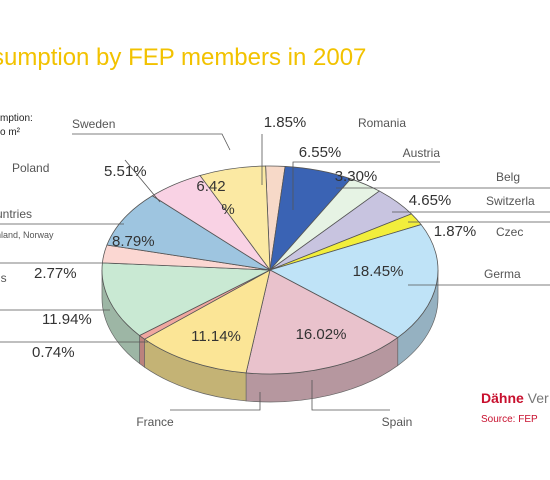 The width and height of the screenshot is (550, 480). I want to click on slice-value-label-6: 16.02%, so click(321, 334).